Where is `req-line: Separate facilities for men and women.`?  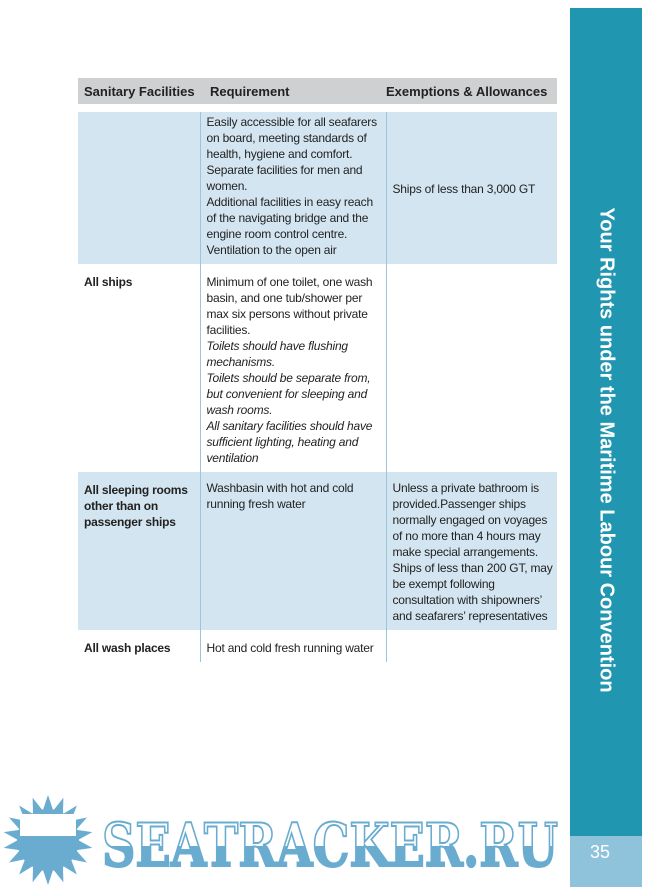 req-line: Separate facilities for men and women. is located at coordinates (284, 178).